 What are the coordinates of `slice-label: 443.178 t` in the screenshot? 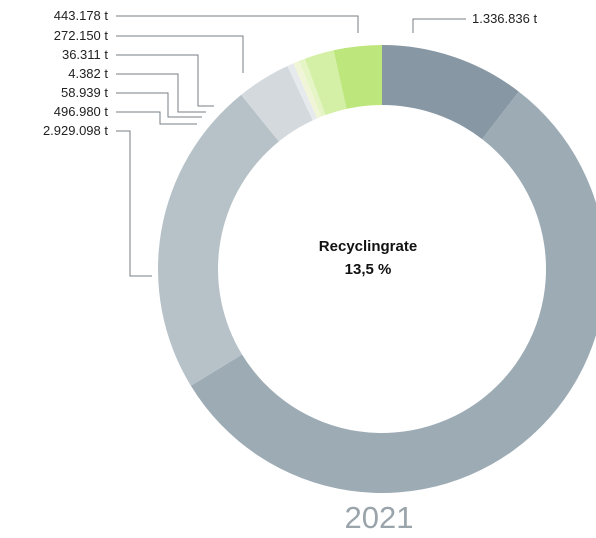 It's located at (81, 15).